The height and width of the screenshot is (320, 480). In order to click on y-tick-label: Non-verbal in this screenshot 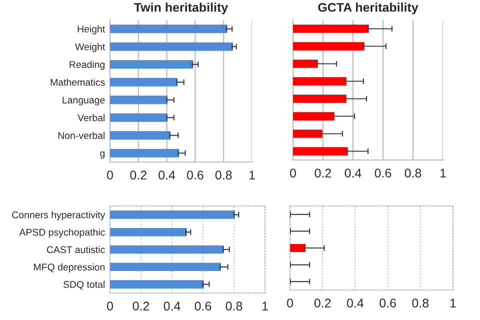, I will do `click(81, 135)`.